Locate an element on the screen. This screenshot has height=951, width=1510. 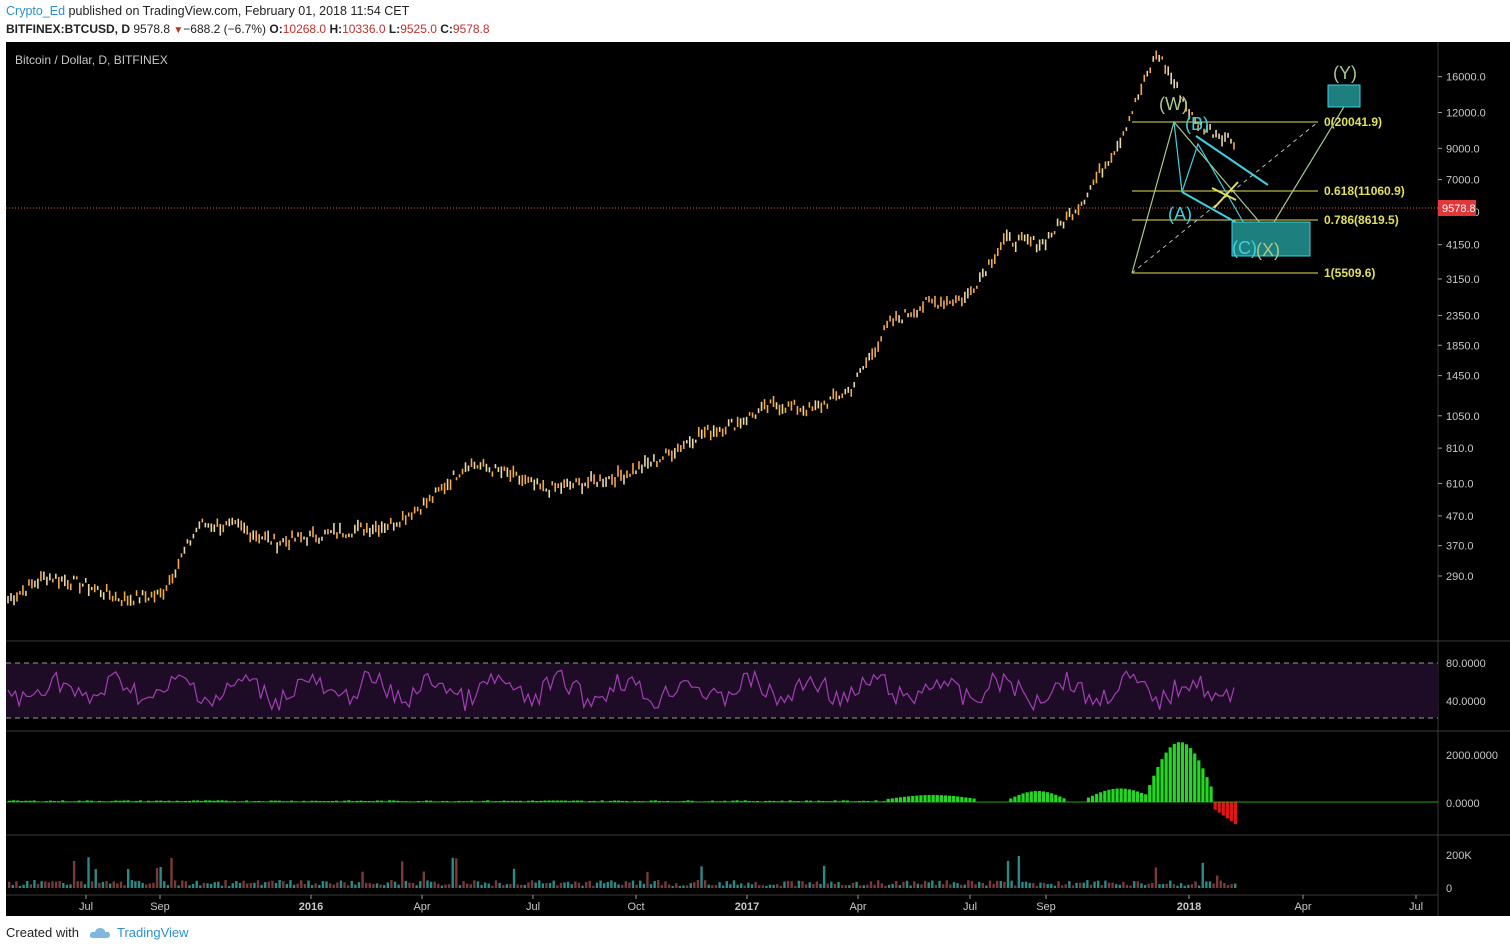
time-tick-label: Apr is located at coordinates (857, 907).